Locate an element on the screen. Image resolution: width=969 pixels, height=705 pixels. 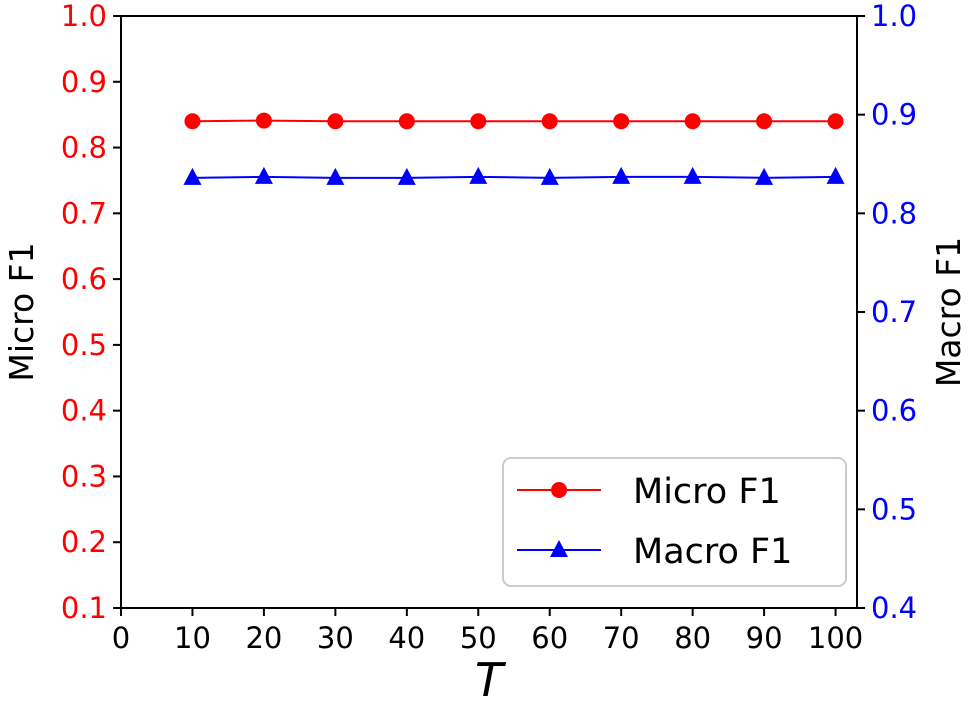
legend-label-macro: Macro F1 is located at coordinates (712, 552).